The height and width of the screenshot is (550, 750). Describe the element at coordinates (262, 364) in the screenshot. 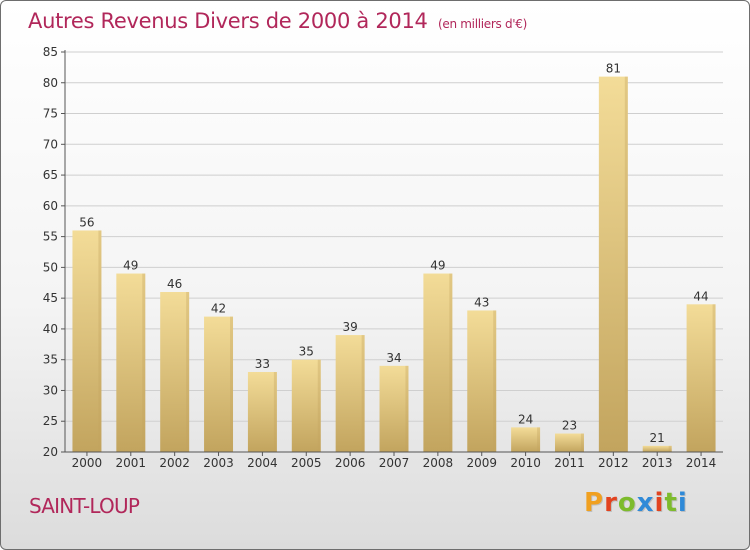

I see `data-label: 33` at that location.